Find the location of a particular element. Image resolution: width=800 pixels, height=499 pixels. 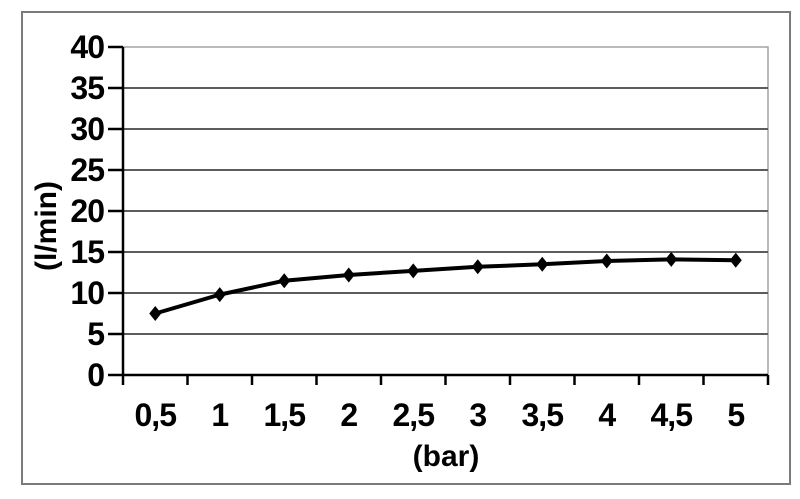

series-line-flow-rate-curve is located at coordinates (445, 286).